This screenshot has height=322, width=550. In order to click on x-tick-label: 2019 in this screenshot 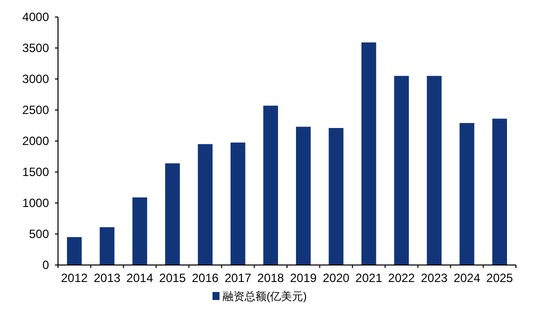, I will do `click(304, 278)`.